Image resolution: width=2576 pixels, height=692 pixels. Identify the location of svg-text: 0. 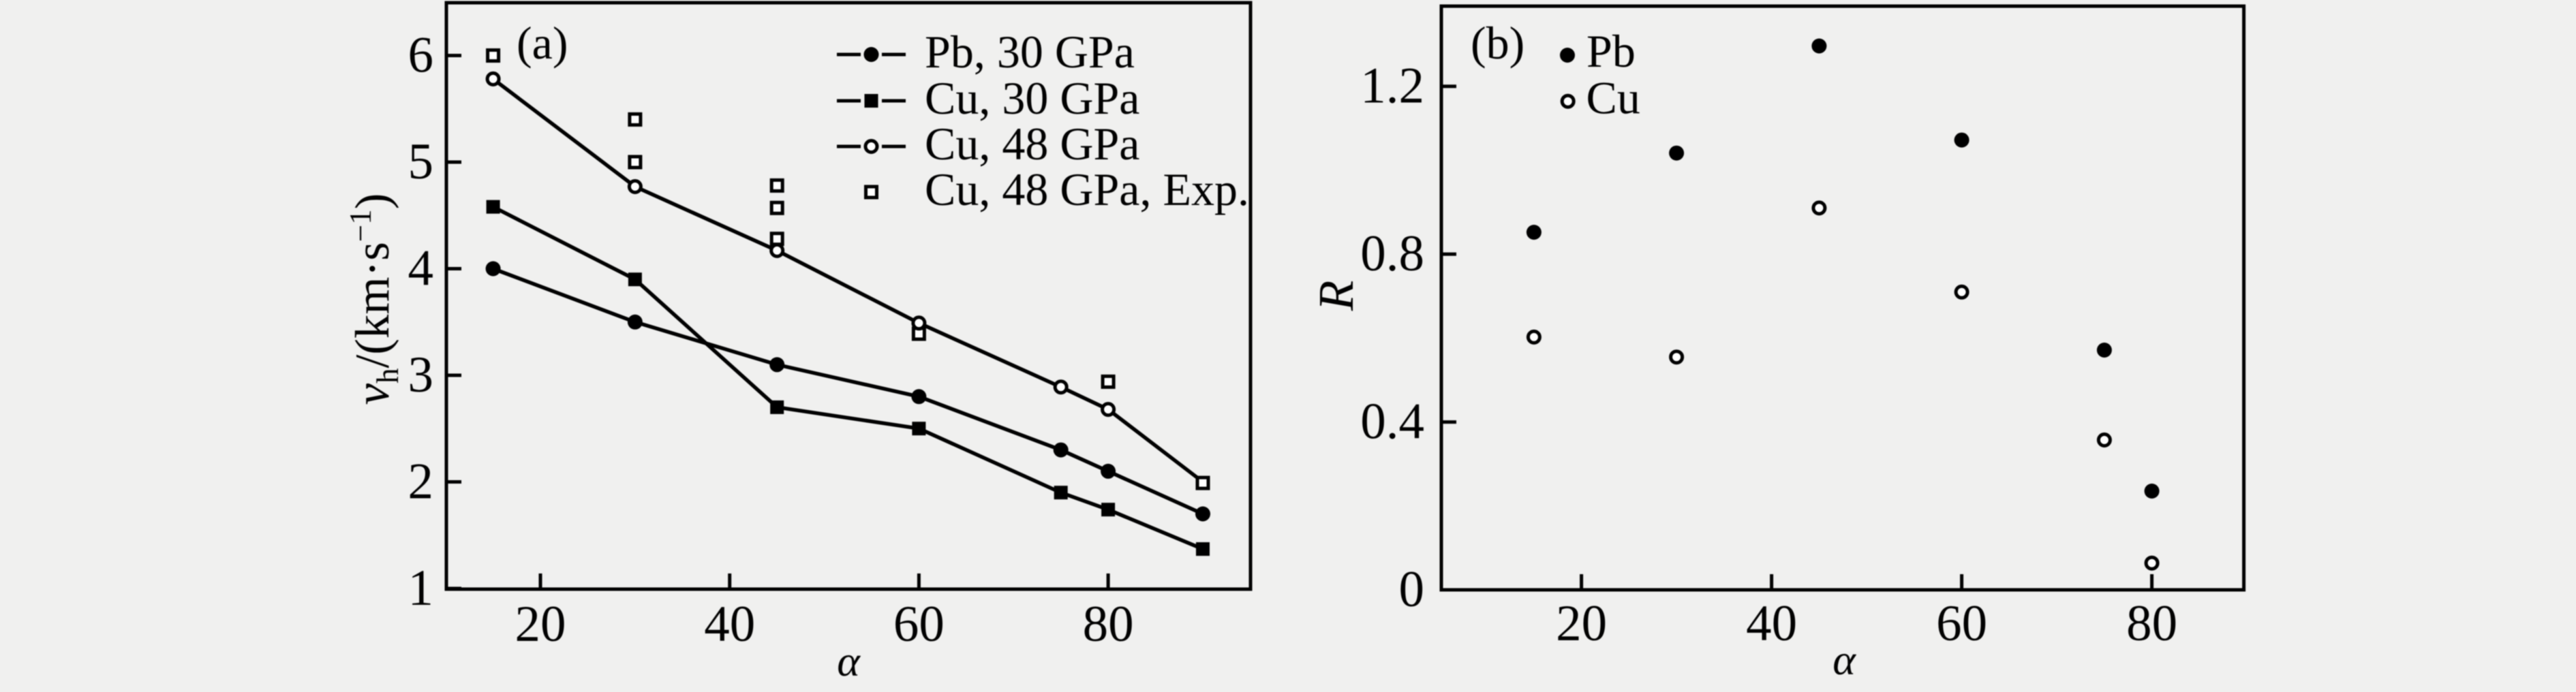
(1412, 589).